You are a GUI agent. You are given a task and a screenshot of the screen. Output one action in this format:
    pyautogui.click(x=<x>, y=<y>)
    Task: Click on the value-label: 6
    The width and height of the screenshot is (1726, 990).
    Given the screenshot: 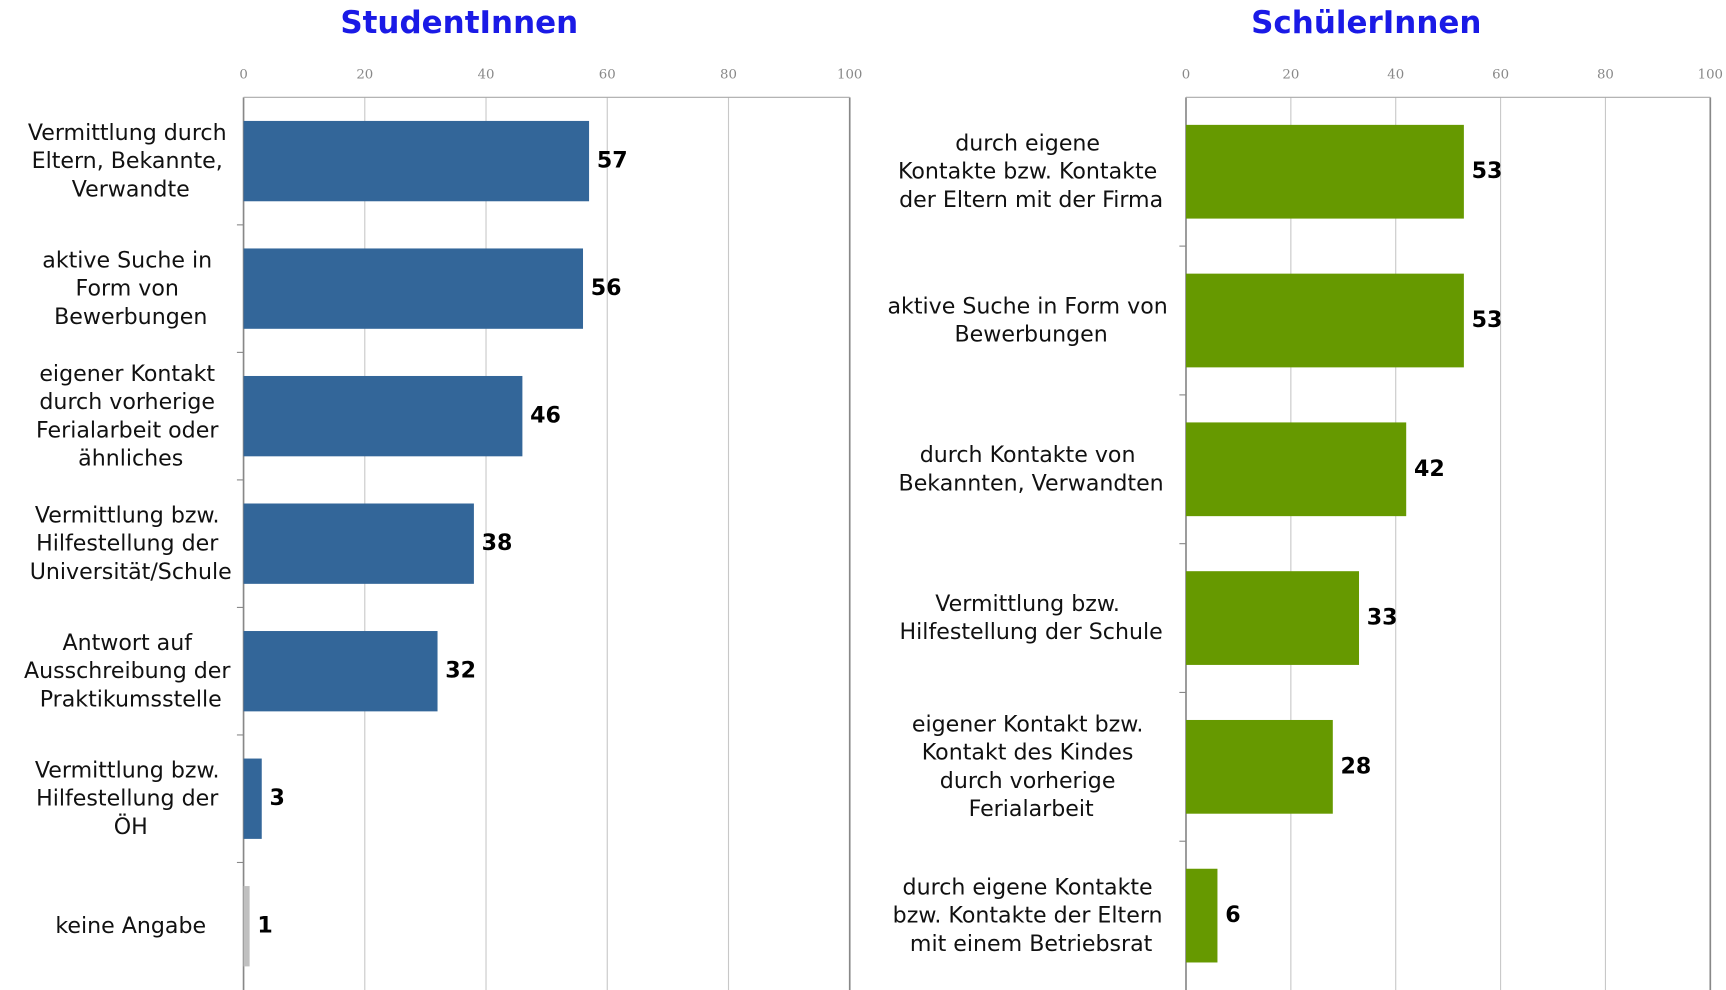 What is the action you would take?
    pyautogui.click(x=1232, y=915)
    